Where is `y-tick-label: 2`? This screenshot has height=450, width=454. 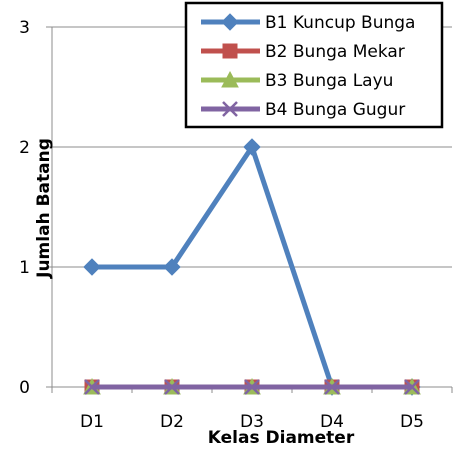
y-tick-label: 2 is located at coordinates (24, 148).